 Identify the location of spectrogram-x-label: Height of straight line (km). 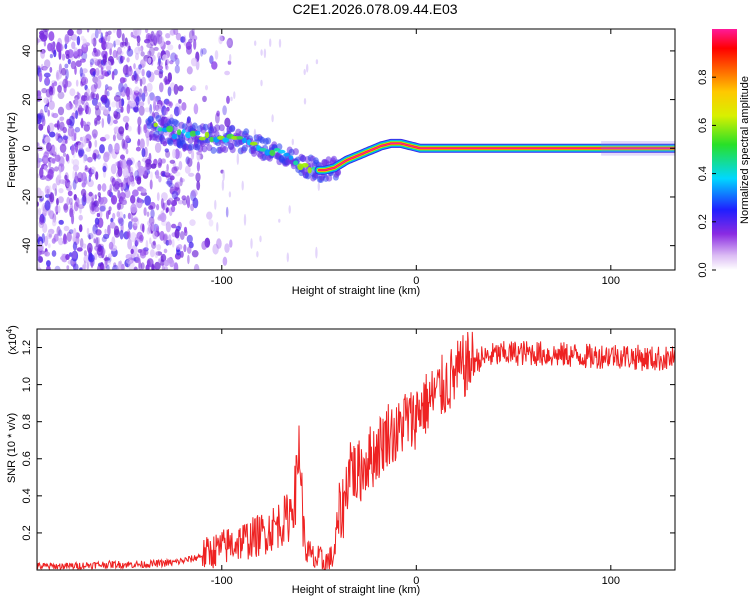
(356, 291).